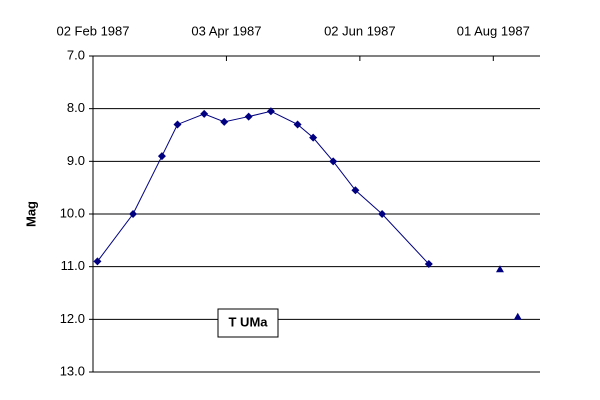 The image size is (600, 400). What do you see at coordinates (76, 54) in the screenshot?
I see `y-tick-label: 7.0` at bounding box center [76, 54].